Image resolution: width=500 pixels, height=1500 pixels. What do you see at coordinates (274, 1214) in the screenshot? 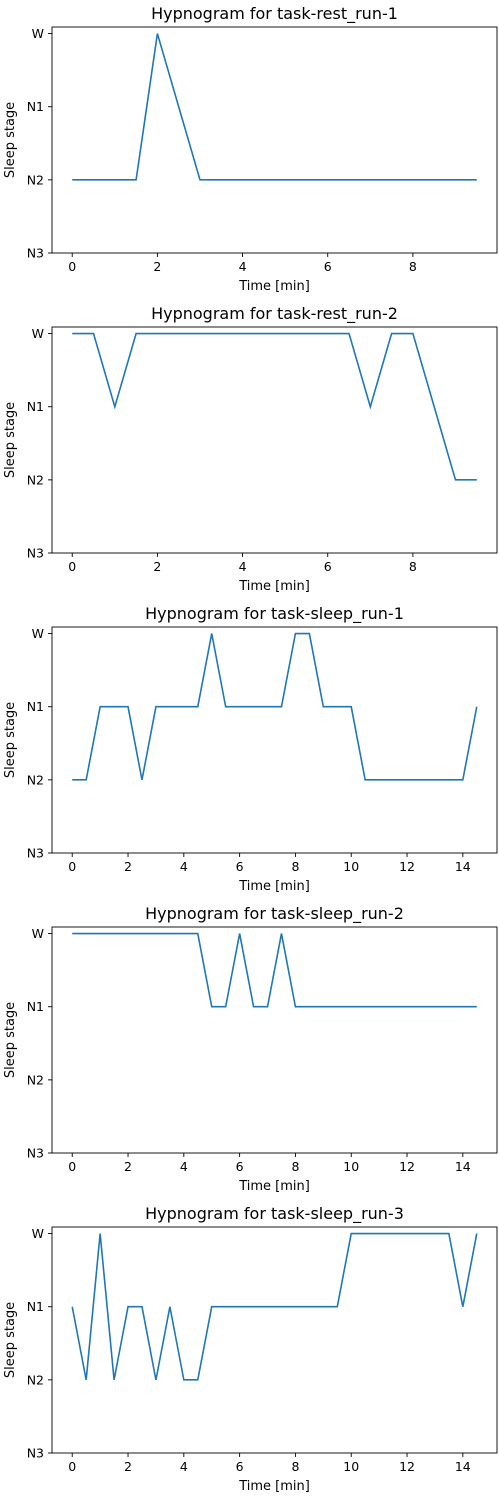
I see `chart-title: Hypnogram for task-sleep_run-3` at bounding box center [274, 1214].